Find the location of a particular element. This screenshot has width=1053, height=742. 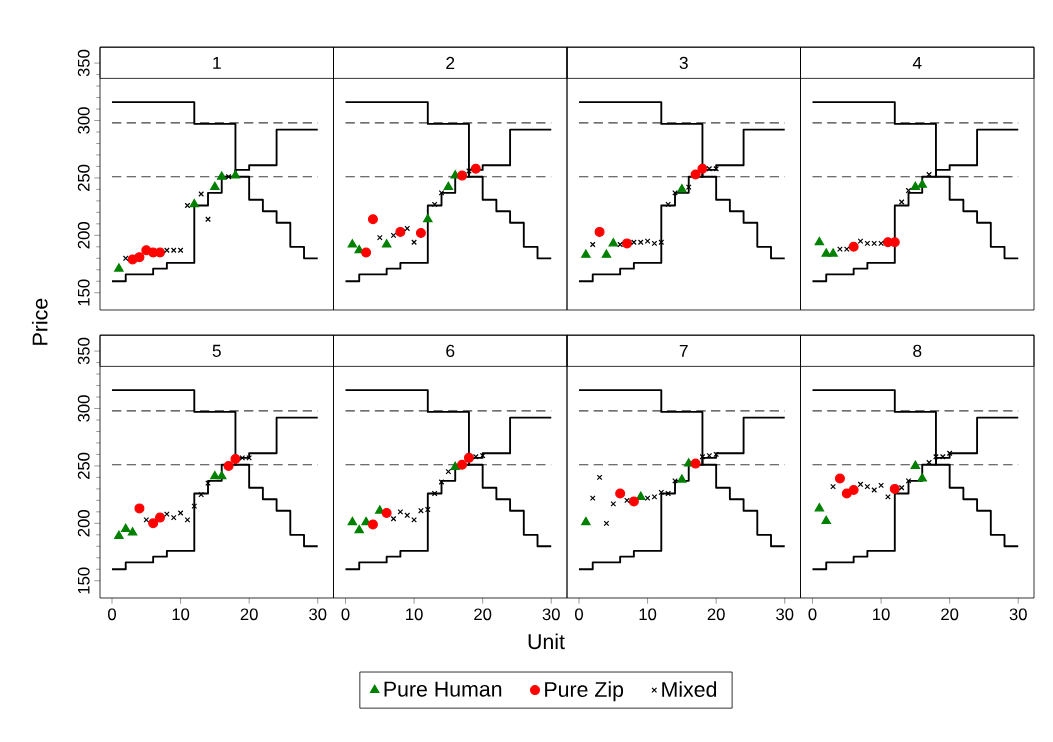

chart-title: 1 is located at coordinates (217, 62).